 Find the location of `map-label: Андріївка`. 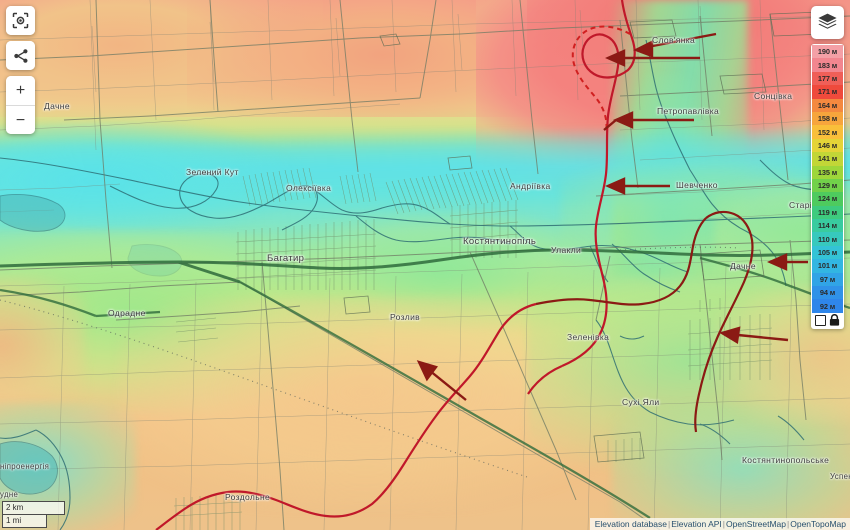

map-label: Андріївка is located at coordinates (530, 186).